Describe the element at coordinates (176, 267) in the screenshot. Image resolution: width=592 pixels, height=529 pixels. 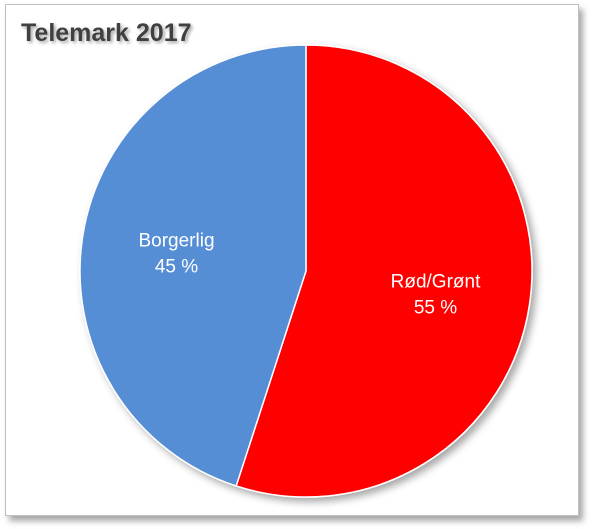
I see `slice-value-label-1: 45 %` at that location.